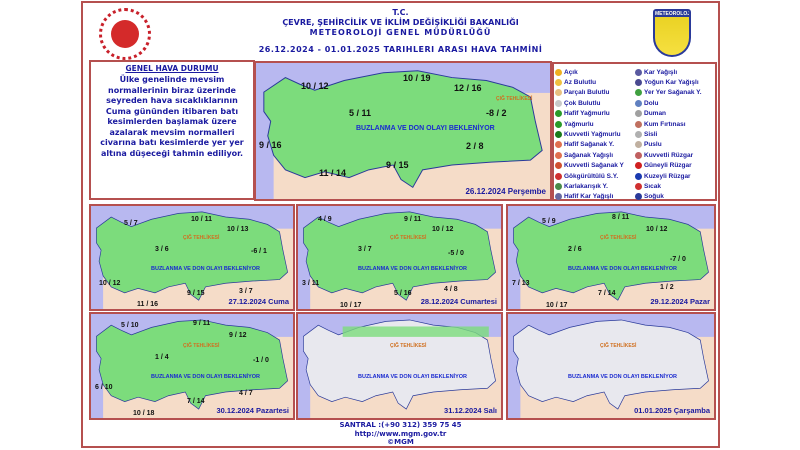  What do you see at coordinates (470, 410) in the screenshot?
I see `map-date: 31.12.2024 Salı` at bounding box center [470, 410].